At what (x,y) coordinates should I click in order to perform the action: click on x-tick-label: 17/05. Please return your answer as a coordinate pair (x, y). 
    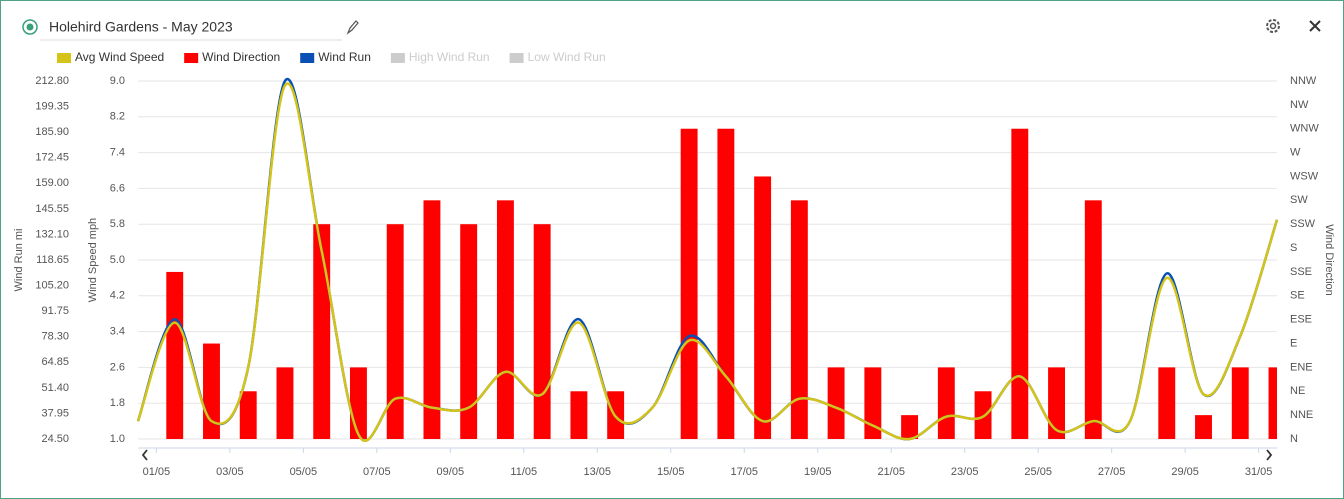
    Looking at the image, I should click on (744, 472).